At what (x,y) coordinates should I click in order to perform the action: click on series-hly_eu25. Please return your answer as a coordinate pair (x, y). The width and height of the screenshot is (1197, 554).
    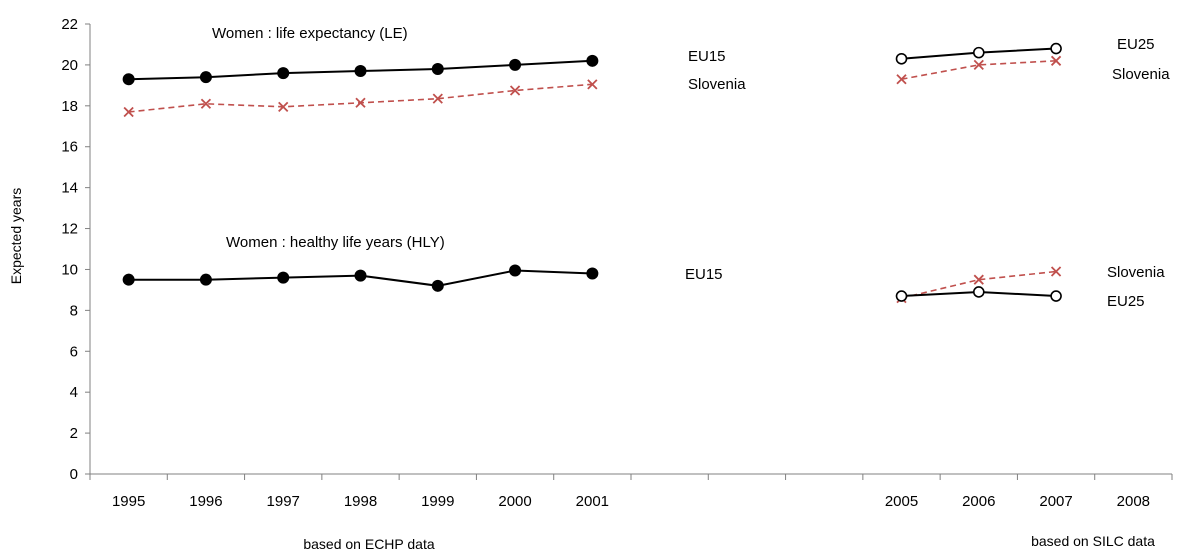
    Looking at the image, I should click on (978, 294).